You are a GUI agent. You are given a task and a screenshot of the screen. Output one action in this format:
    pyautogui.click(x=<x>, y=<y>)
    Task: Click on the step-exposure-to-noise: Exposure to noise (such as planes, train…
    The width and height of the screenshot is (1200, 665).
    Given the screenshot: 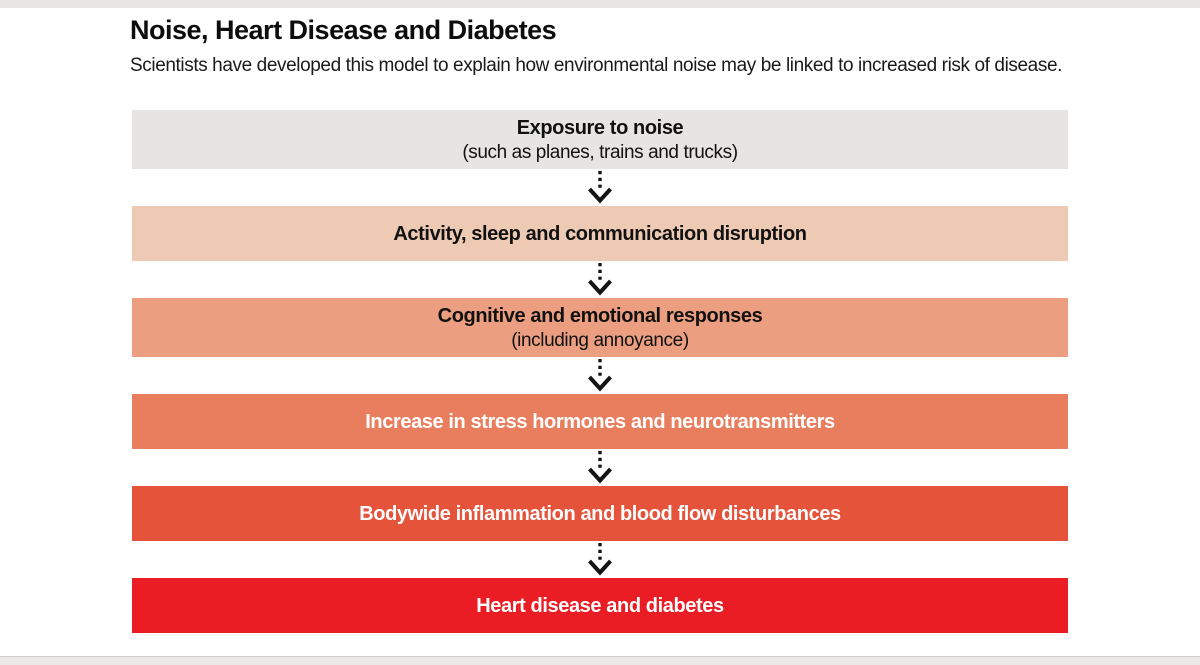 What is the action you would take?
    pyautogui.click(x=600, y=139)
    